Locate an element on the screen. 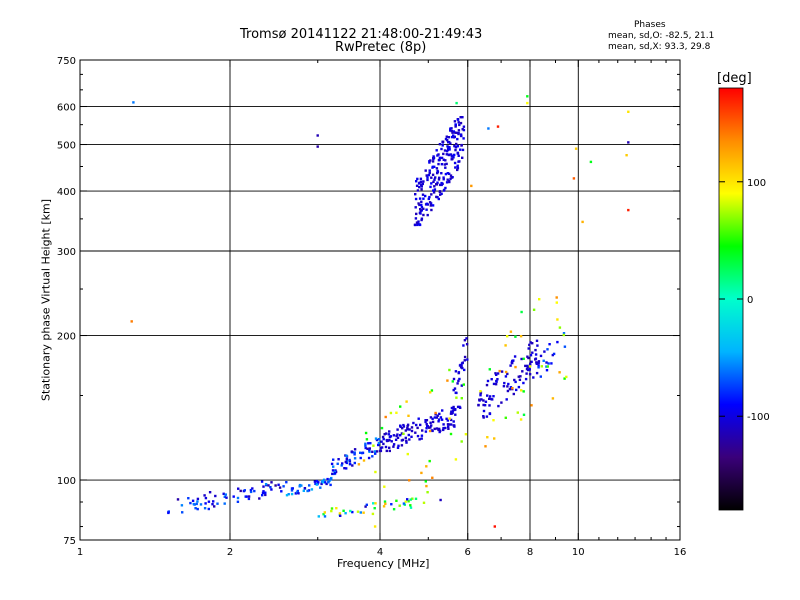 This screenshot has height=600, width=800. colorbar-label: [deg] is located at coordinates (734, 78).